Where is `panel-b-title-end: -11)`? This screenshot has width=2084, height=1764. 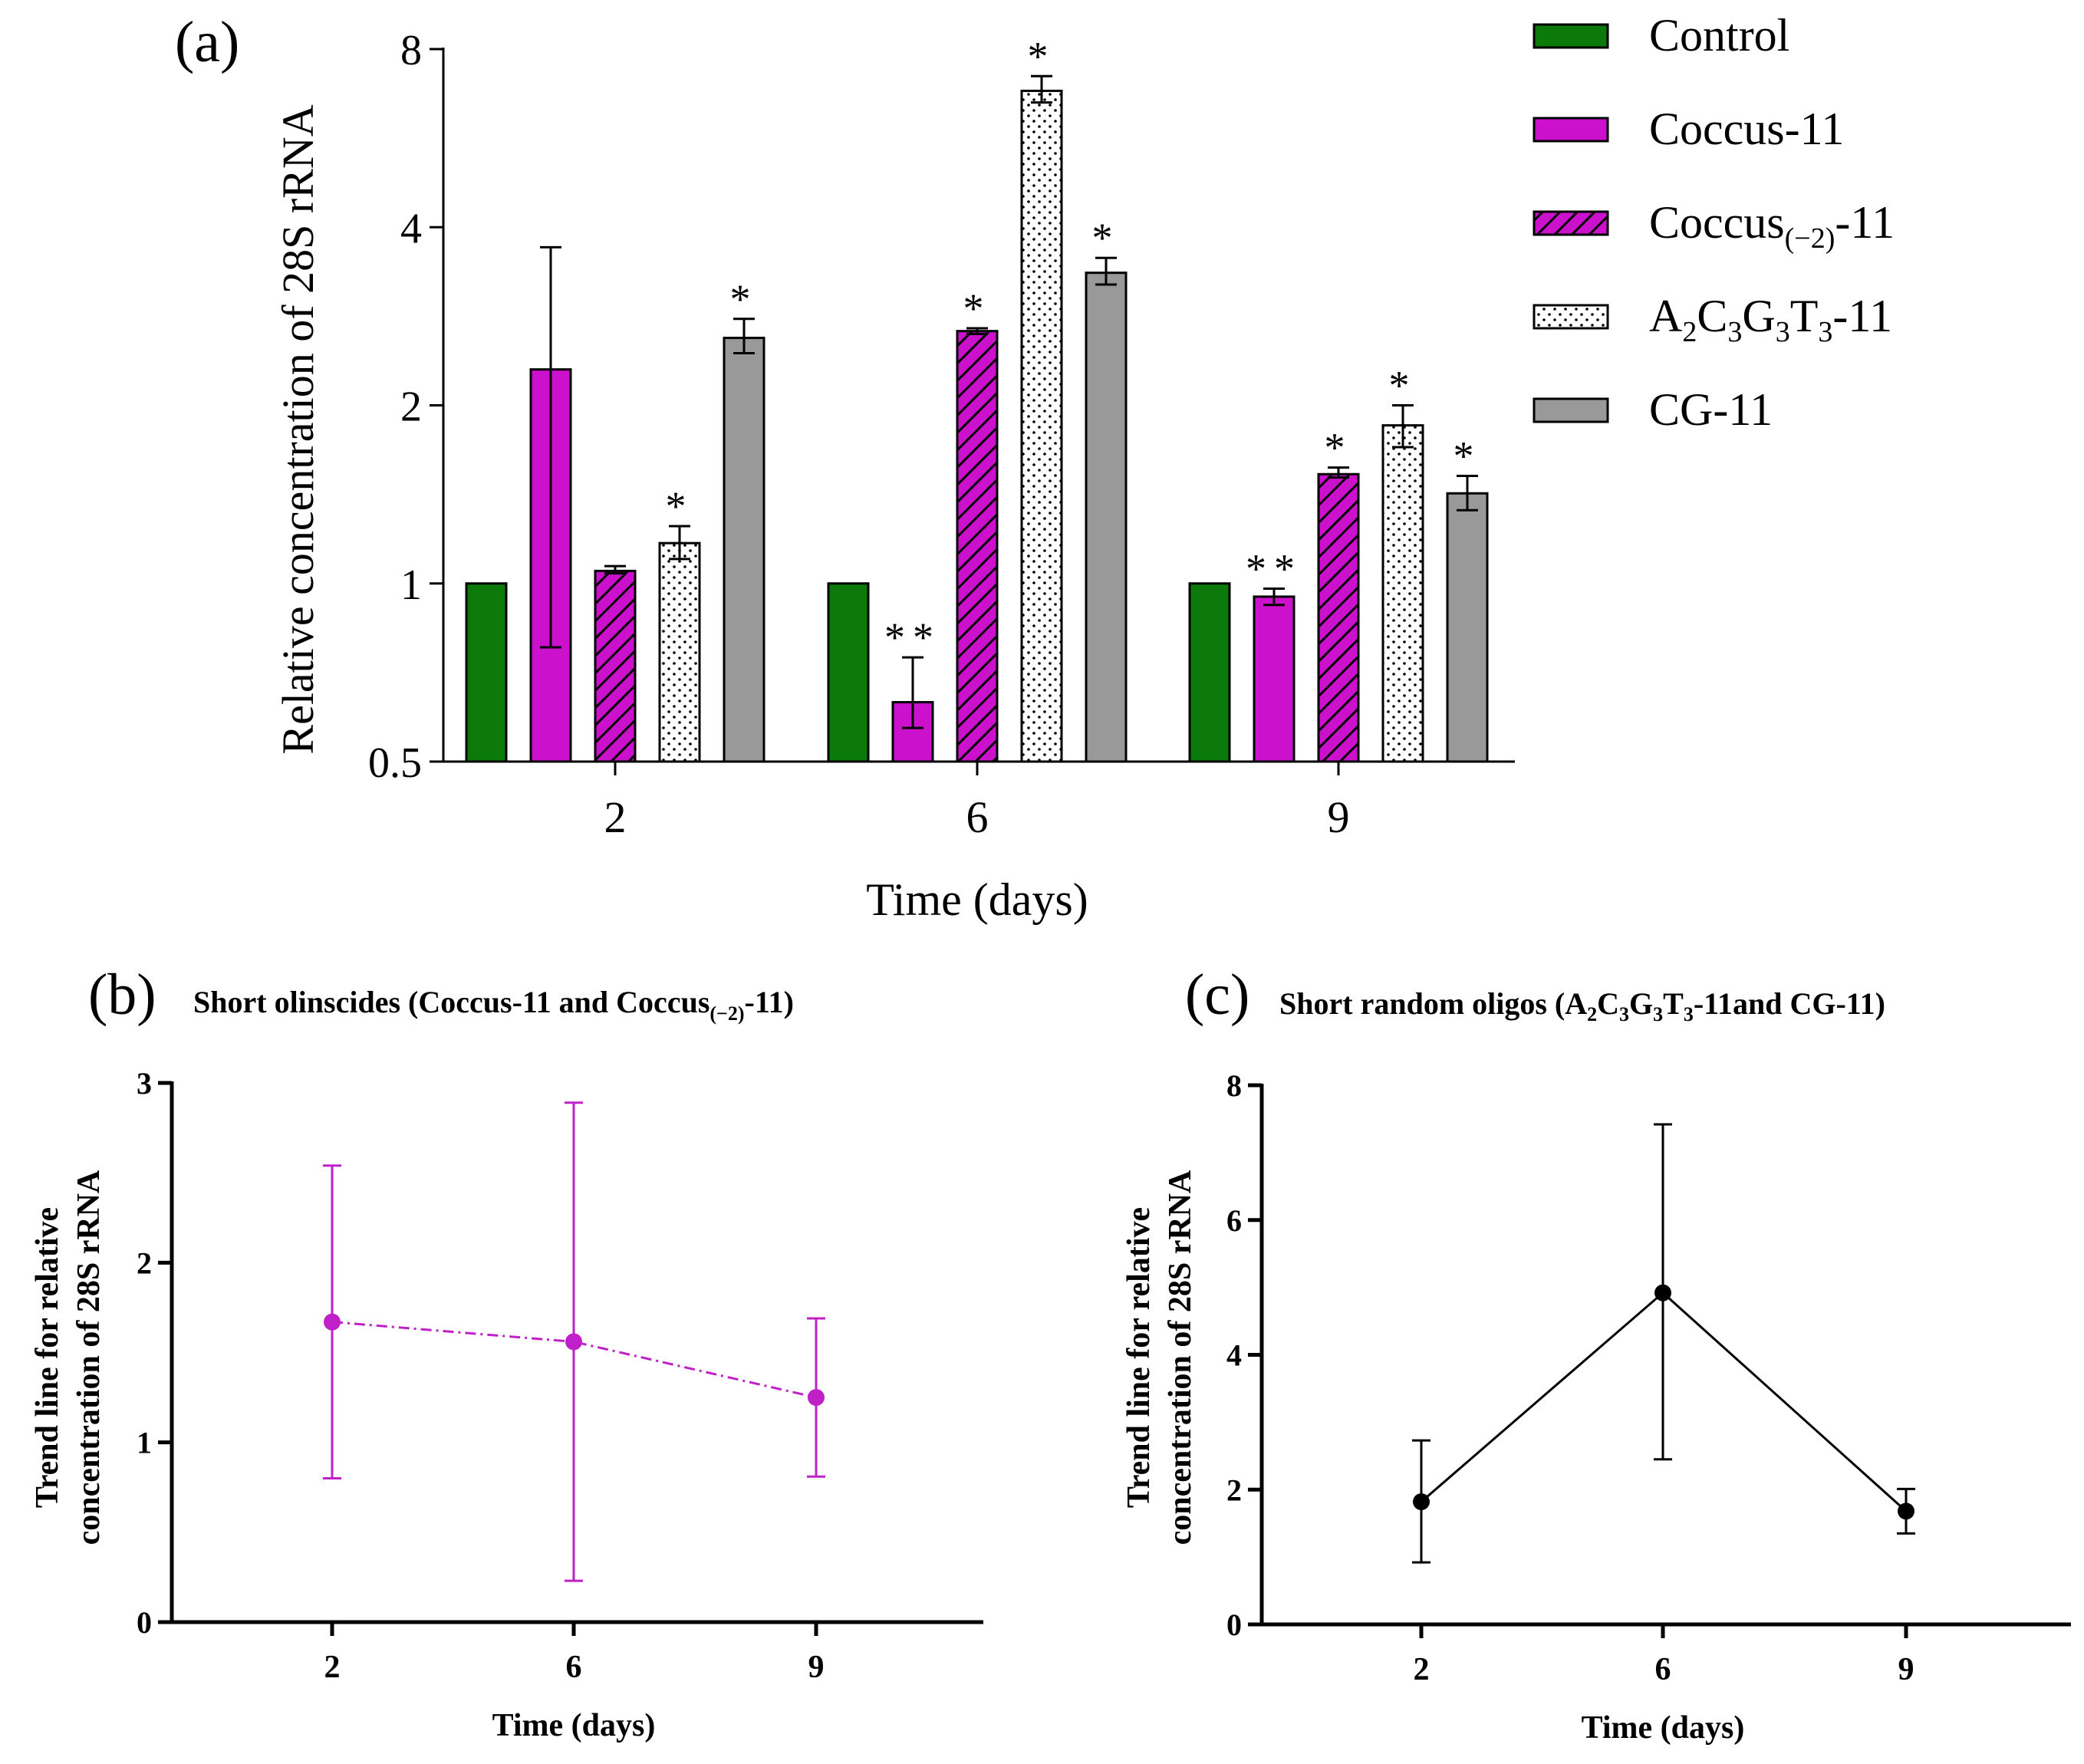
panel-b-title-end: -11) is located at coordinates (769, 1002).